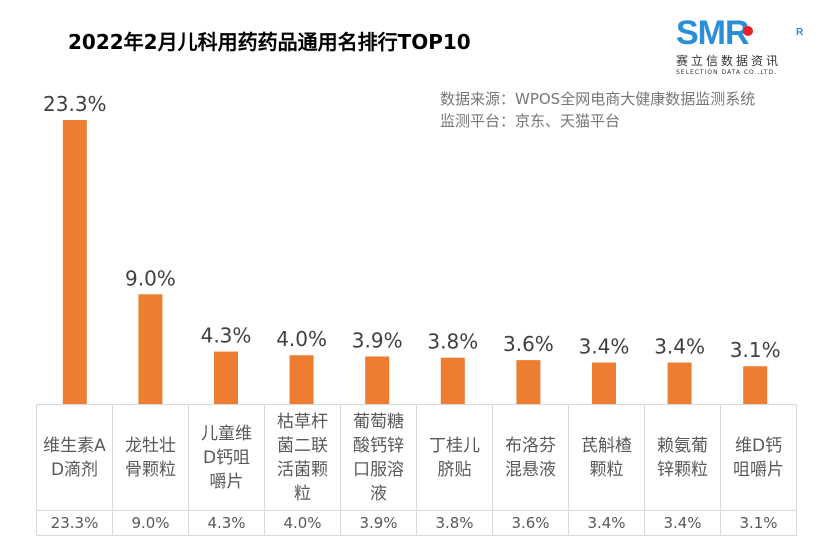  Describe the element at coordinates (598, 99) in the screenshot. I see `source-line: 数据来源：WPOS全网电商大健康数据监测系统` at that location.